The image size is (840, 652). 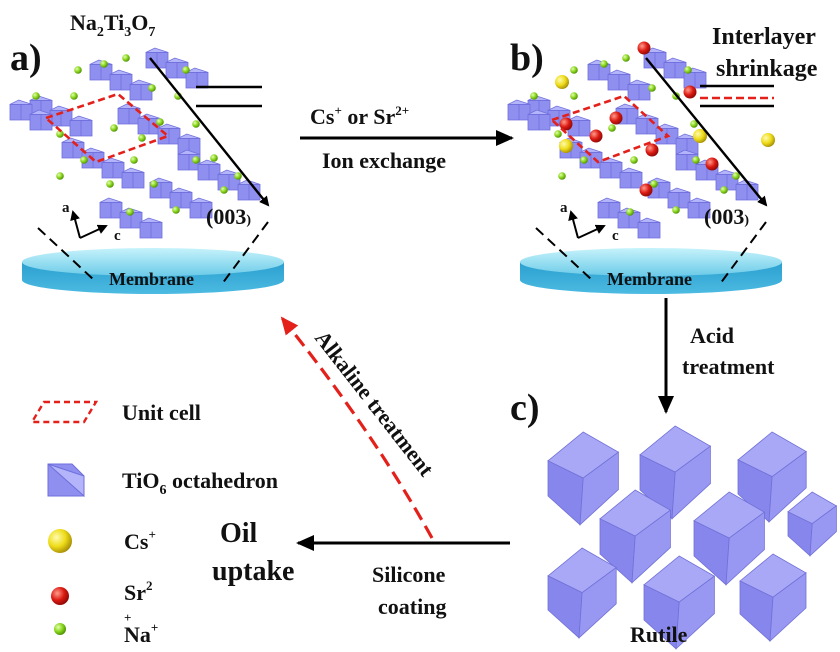 I want to click on unit-cell-b, so click(x=610, y=129).